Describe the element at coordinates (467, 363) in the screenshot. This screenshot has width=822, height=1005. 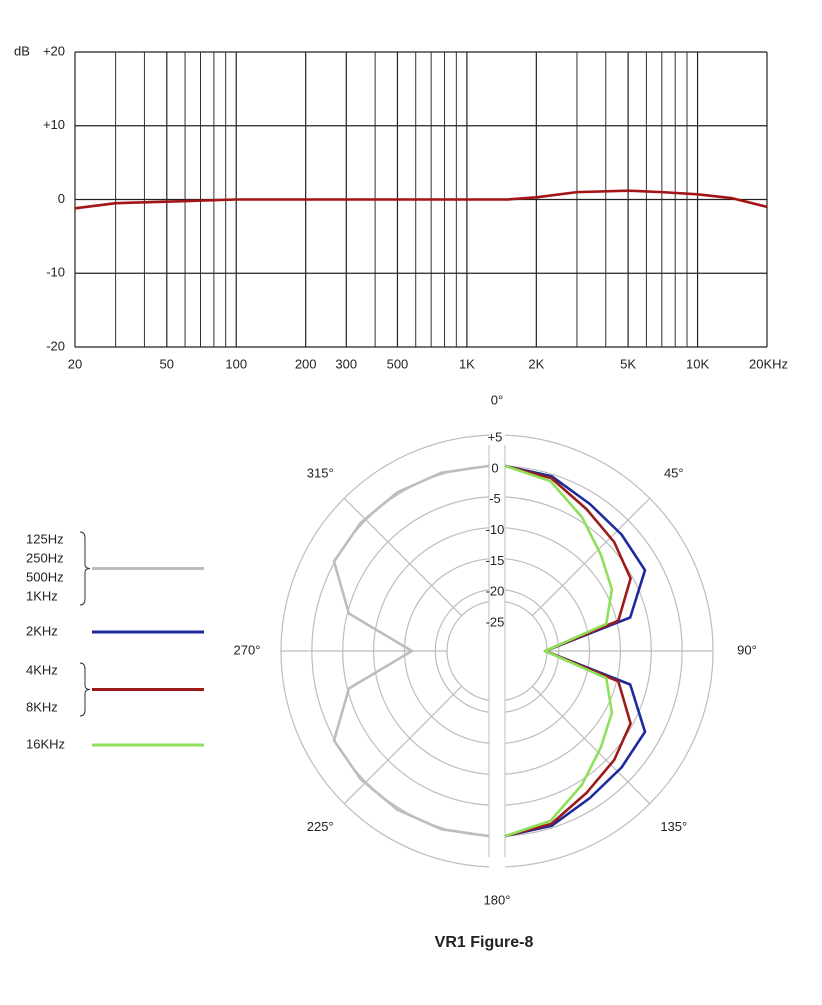
I see `x-tick-label: 1K` at that location.